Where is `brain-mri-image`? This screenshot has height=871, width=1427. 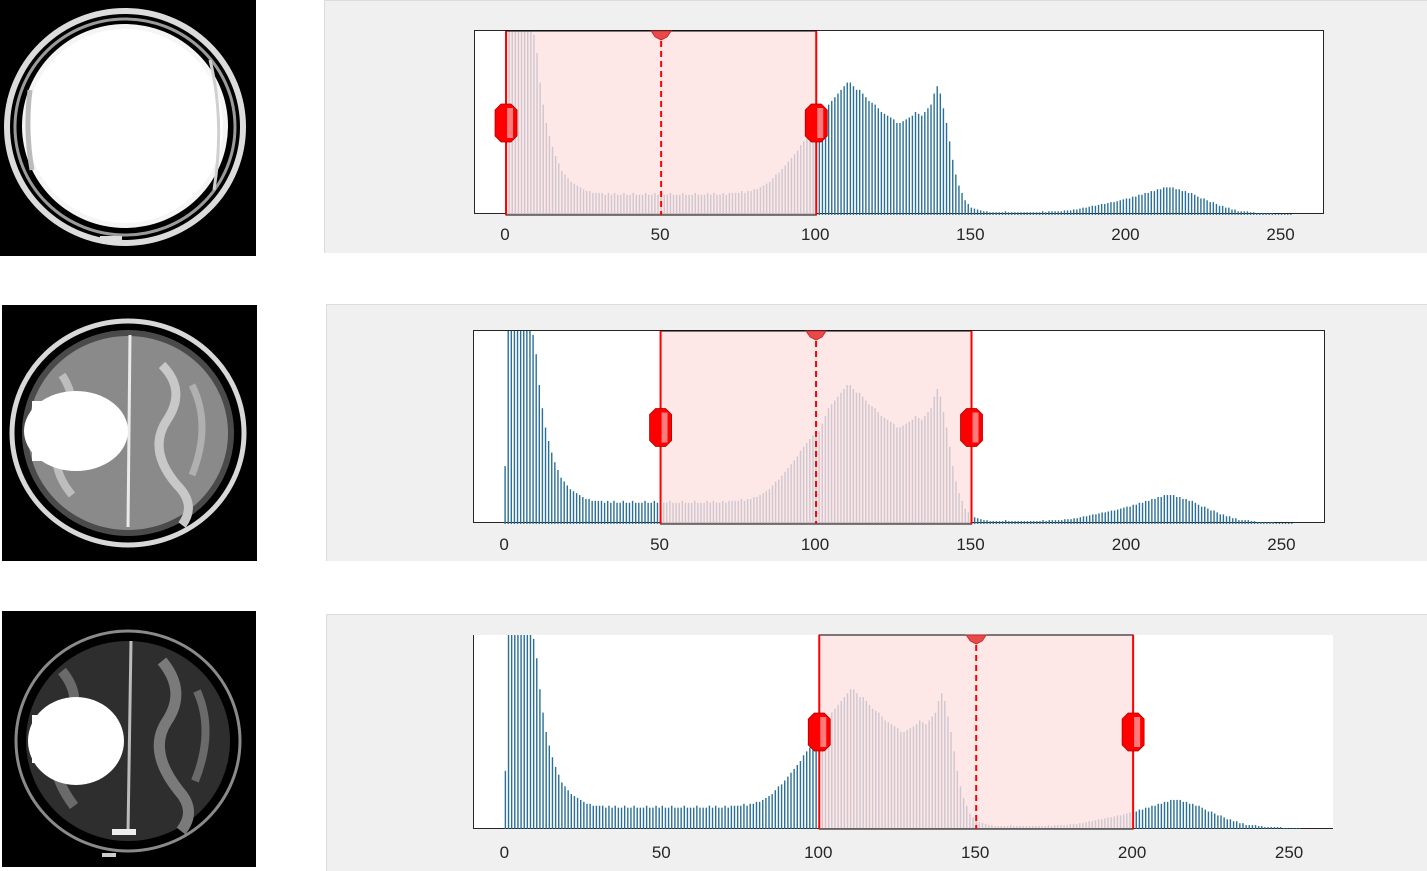
brain-mri-image is located at coordinates (128, 128).